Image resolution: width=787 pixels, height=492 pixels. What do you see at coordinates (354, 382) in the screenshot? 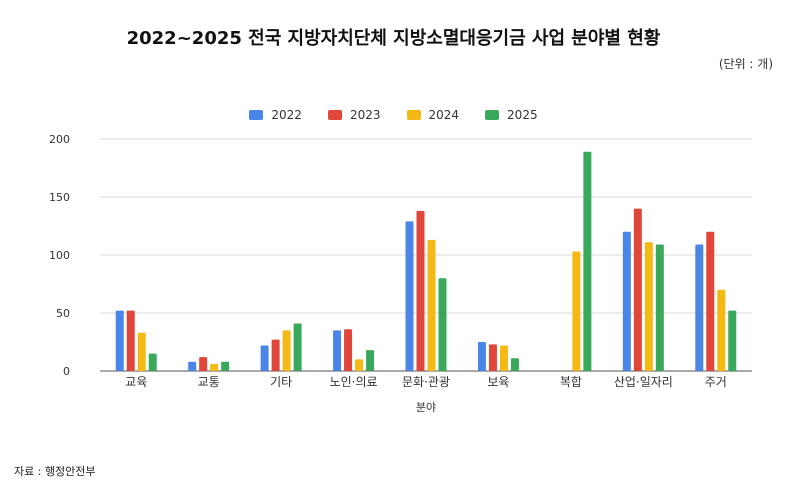
I see `x-tick-label: 노인·의료` at bounding box center [354, 382].